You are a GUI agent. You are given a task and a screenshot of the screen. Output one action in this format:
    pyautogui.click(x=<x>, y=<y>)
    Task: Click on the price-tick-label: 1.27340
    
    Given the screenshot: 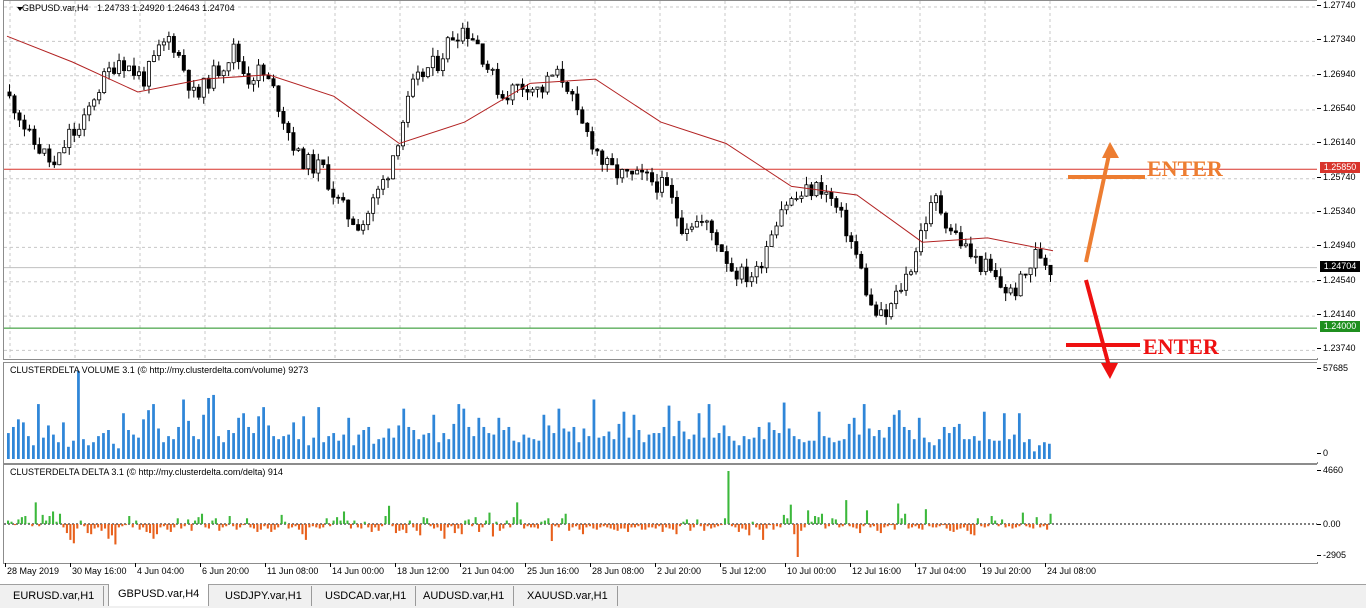 What is the action you would take?
    pyautogui.click(x=1336, y=39)
    